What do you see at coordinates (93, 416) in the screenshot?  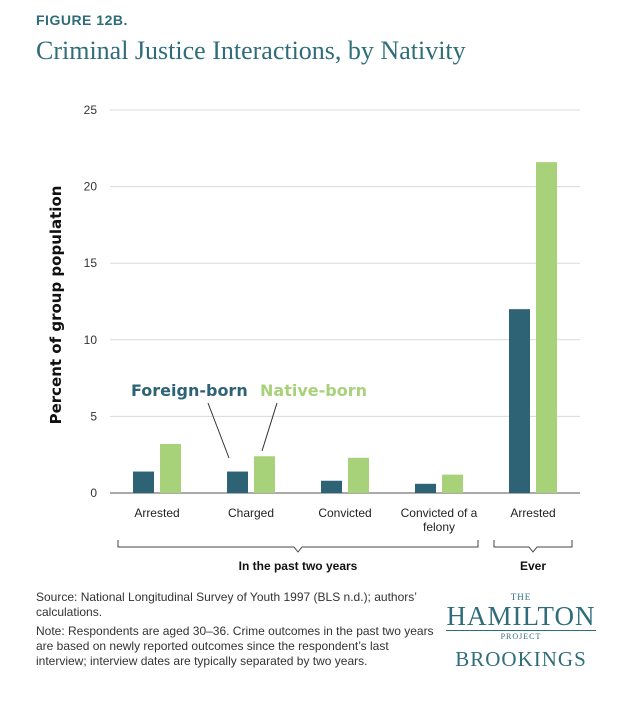 I see `y-tick-label: 5` at bounding box center [93, 416].